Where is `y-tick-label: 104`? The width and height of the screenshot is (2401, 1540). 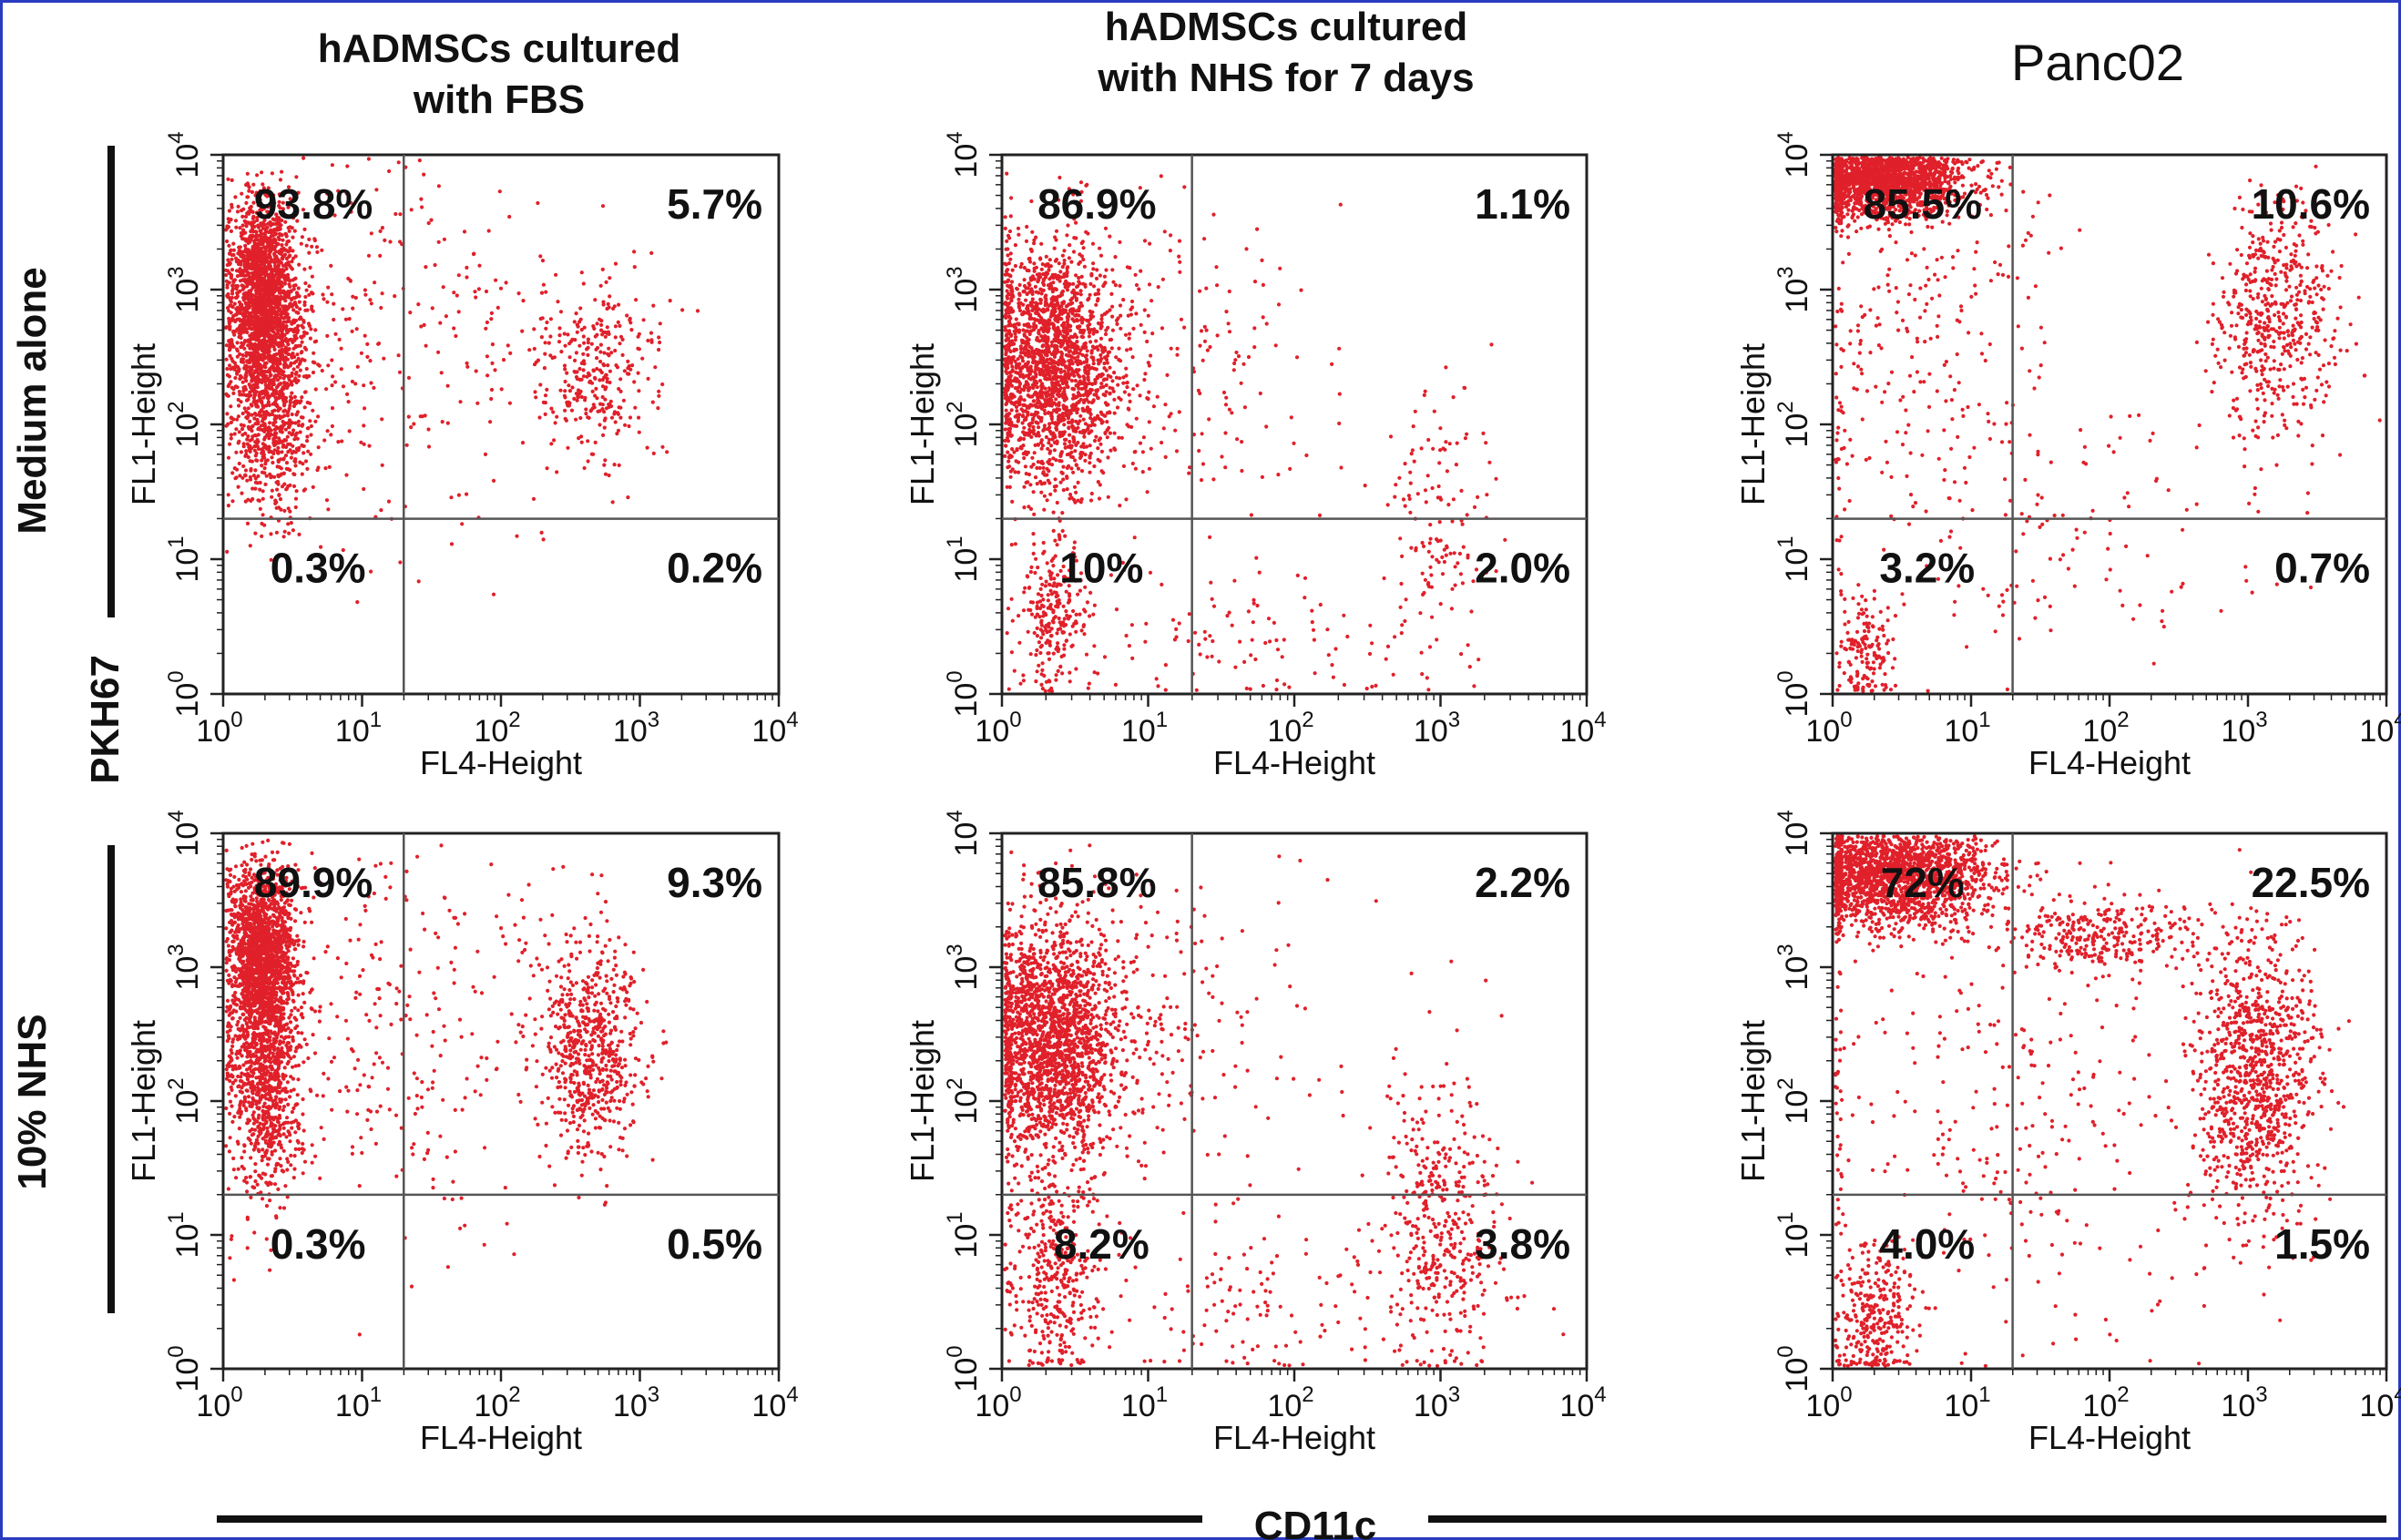
y-tick-label: 104 is located at coordinates (184, 154).